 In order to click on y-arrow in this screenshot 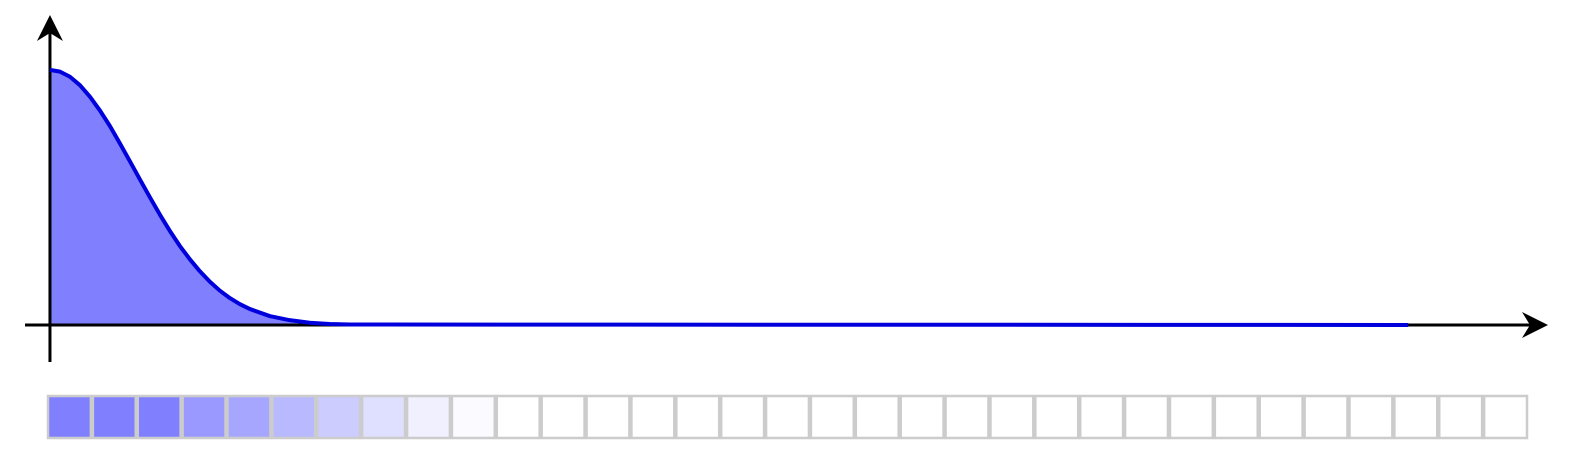, I will do `click(49, 28)`.